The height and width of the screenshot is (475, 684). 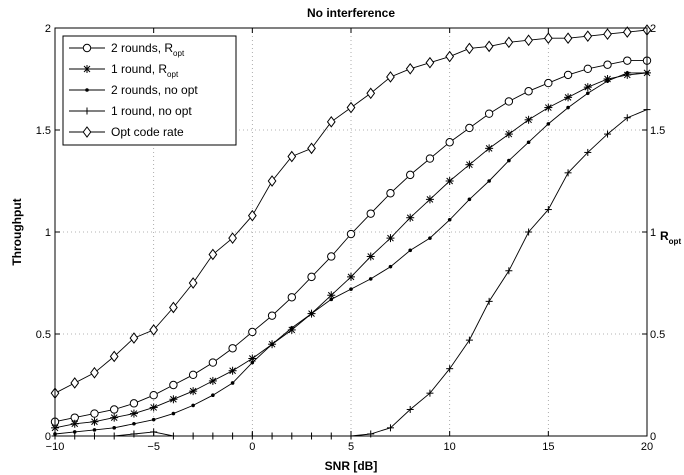 I want to click on y2-axis-label: Ropt, so click(x=670, y=237).